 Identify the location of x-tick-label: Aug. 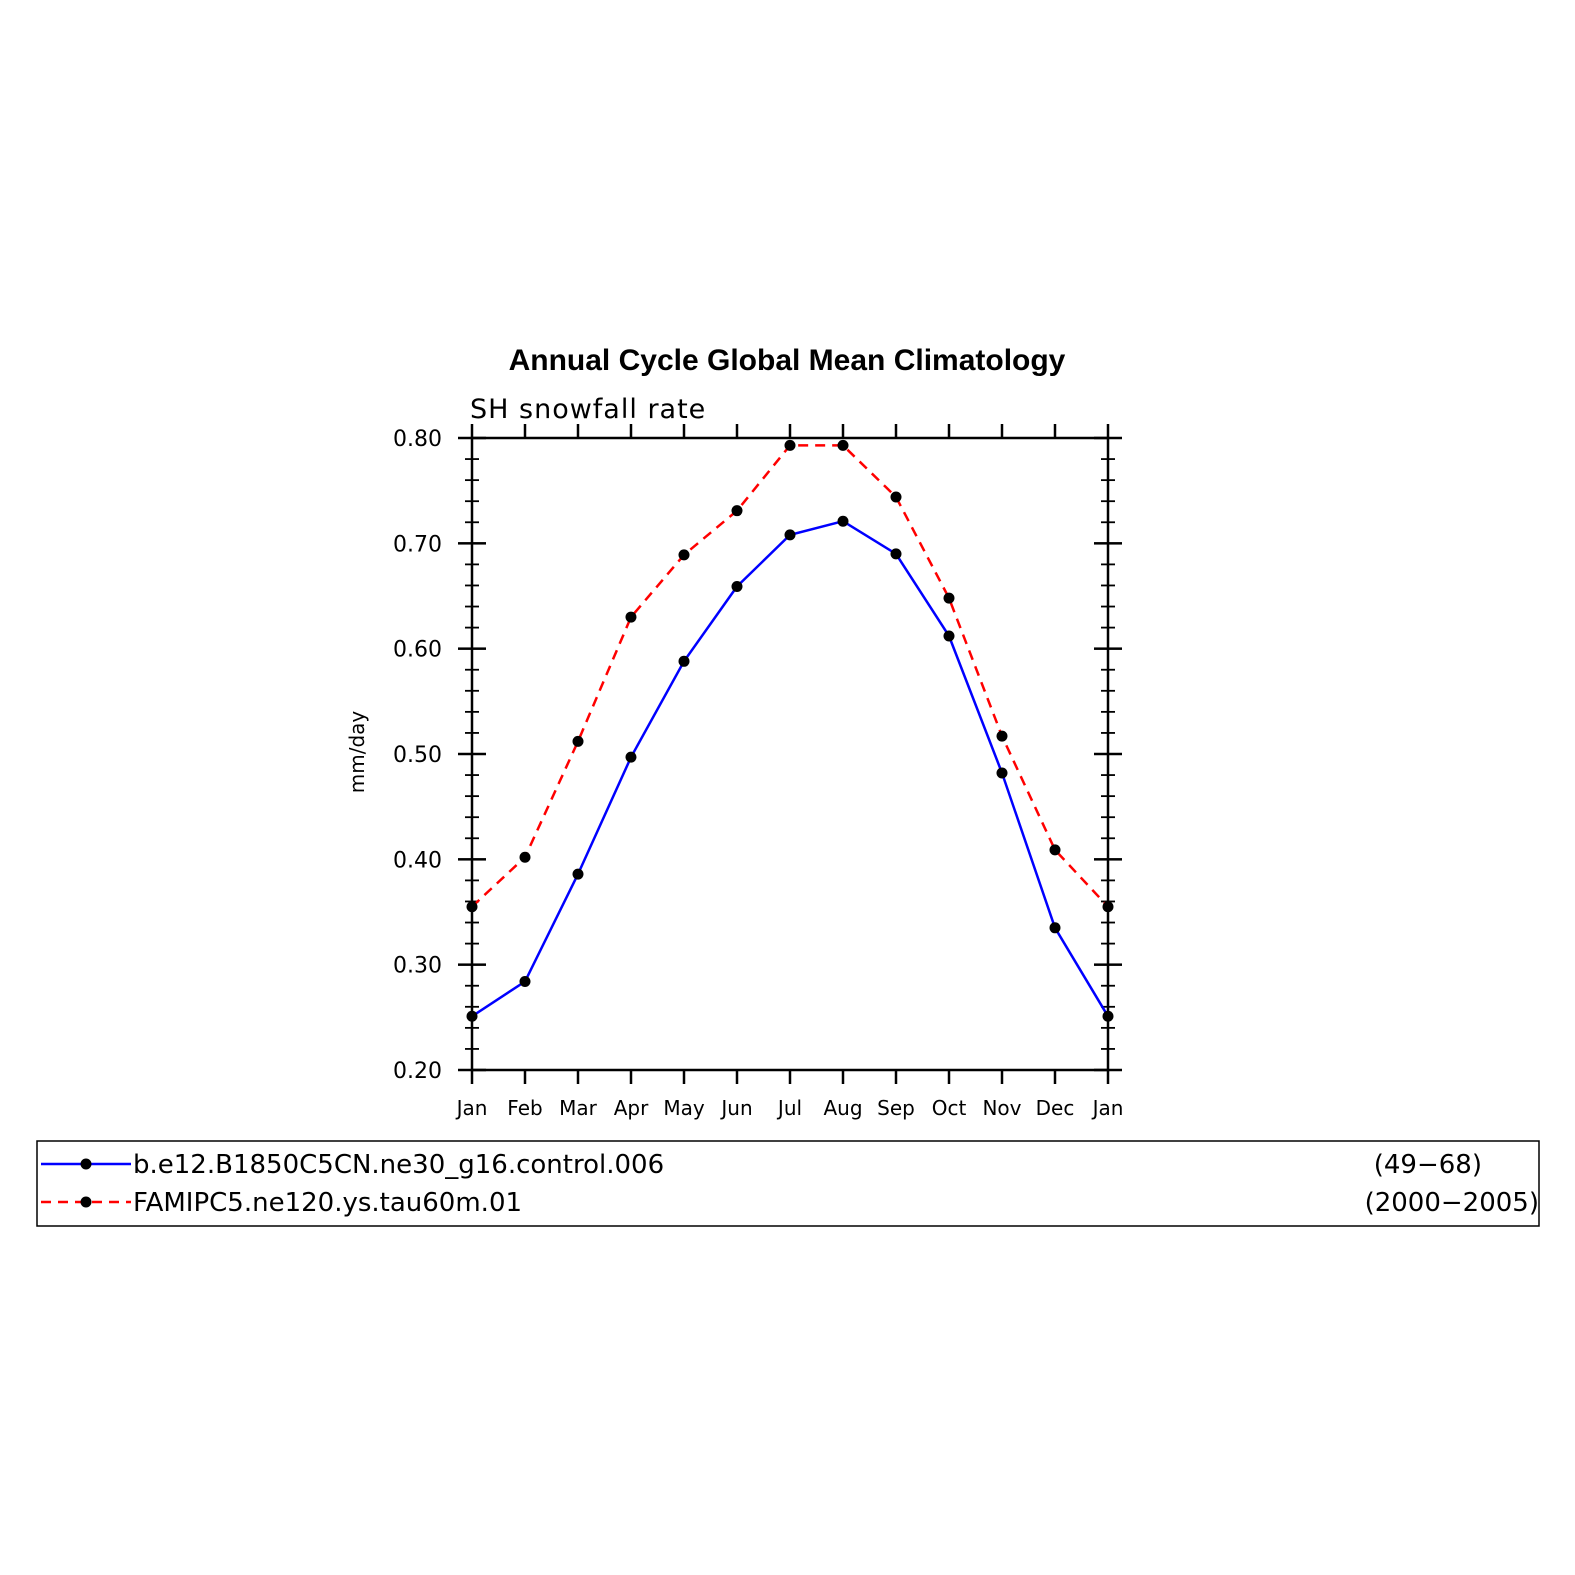
(842, 1108).